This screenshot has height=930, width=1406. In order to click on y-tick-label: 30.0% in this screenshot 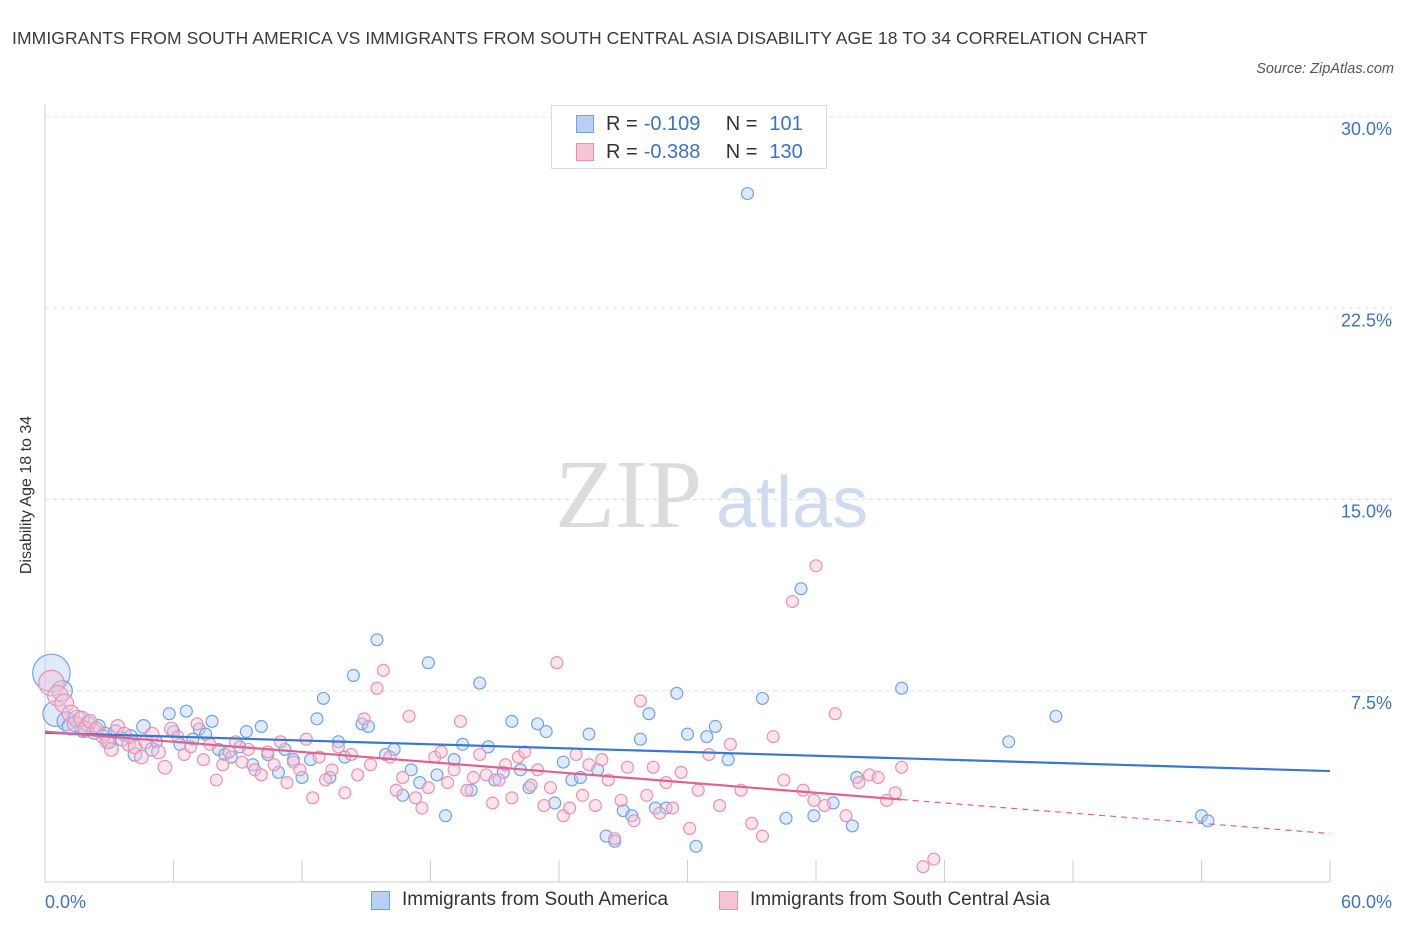, I will do `click(1366, 129)`.